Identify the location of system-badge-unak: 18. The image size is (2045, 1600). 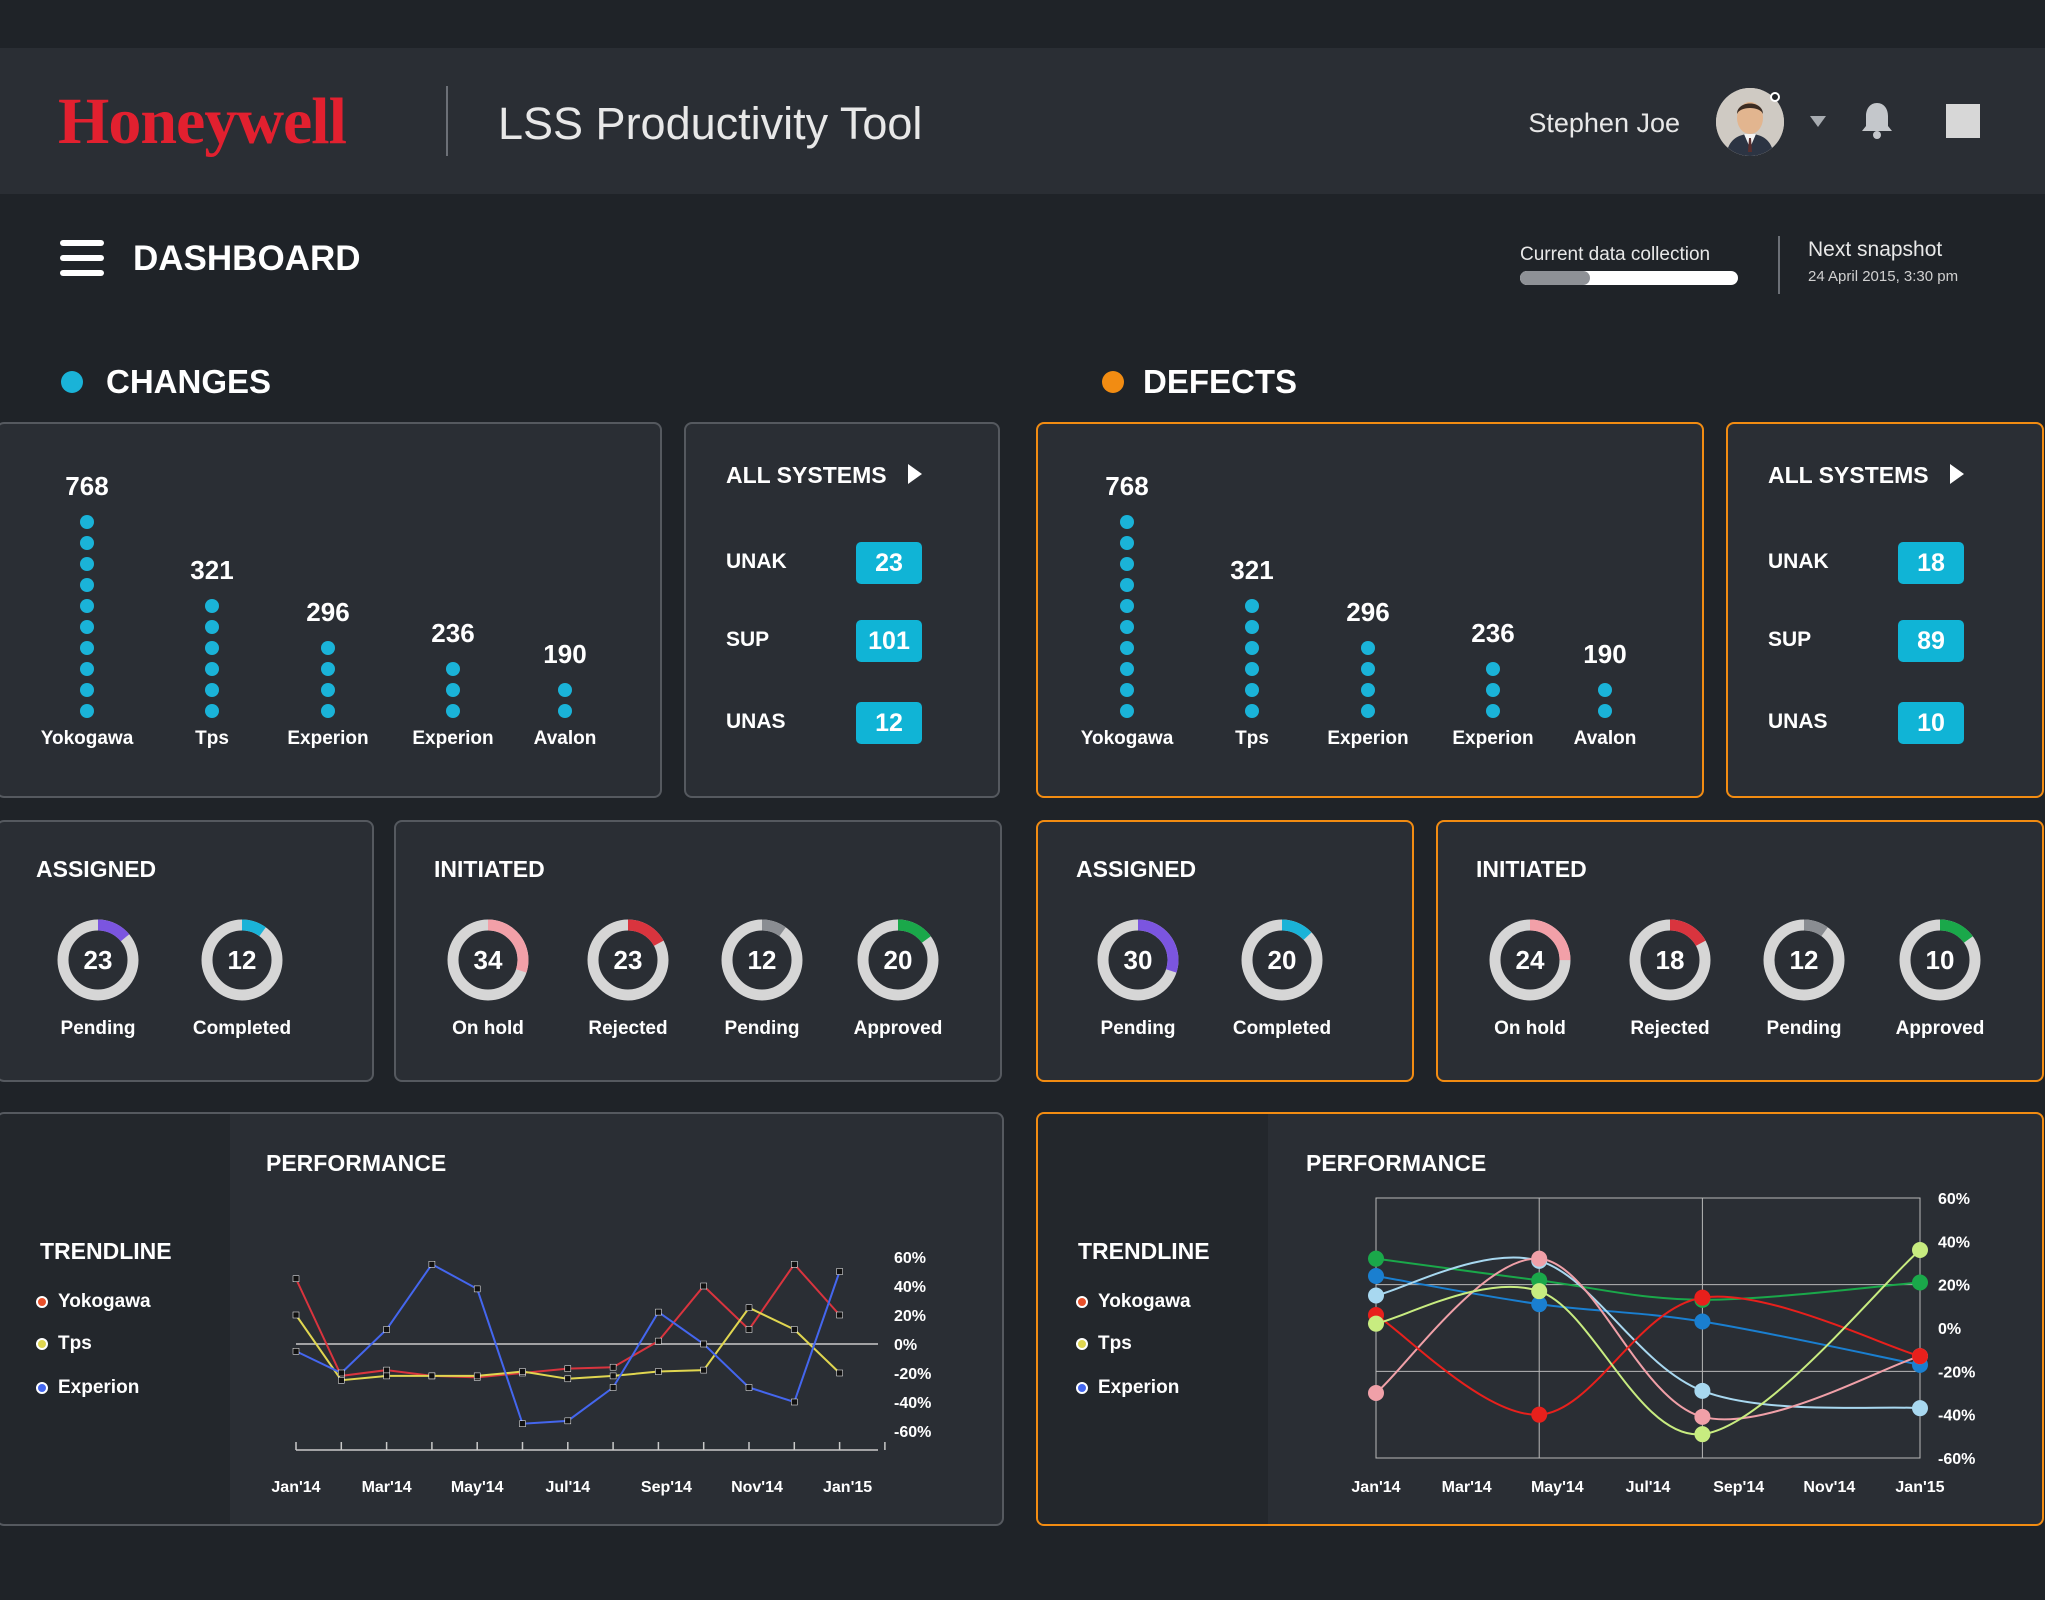
(1931, 563).